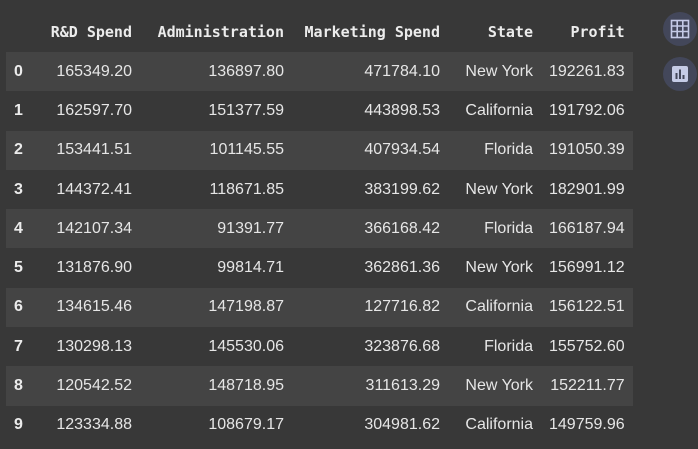  Describe the element at coordinates (246, 386) in the screenshot. I see `cell-administration: 148718.95` at that location.